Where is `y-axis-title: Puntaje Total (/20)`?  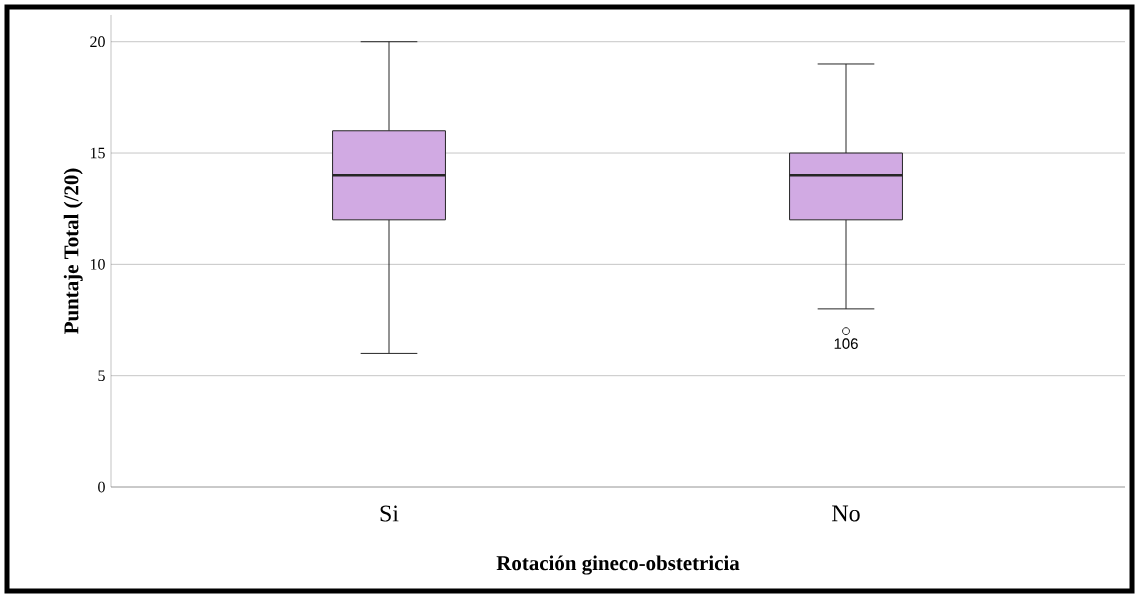 y-axis-title: Puntaje Total (/20) is located at coordinates (73, 251).